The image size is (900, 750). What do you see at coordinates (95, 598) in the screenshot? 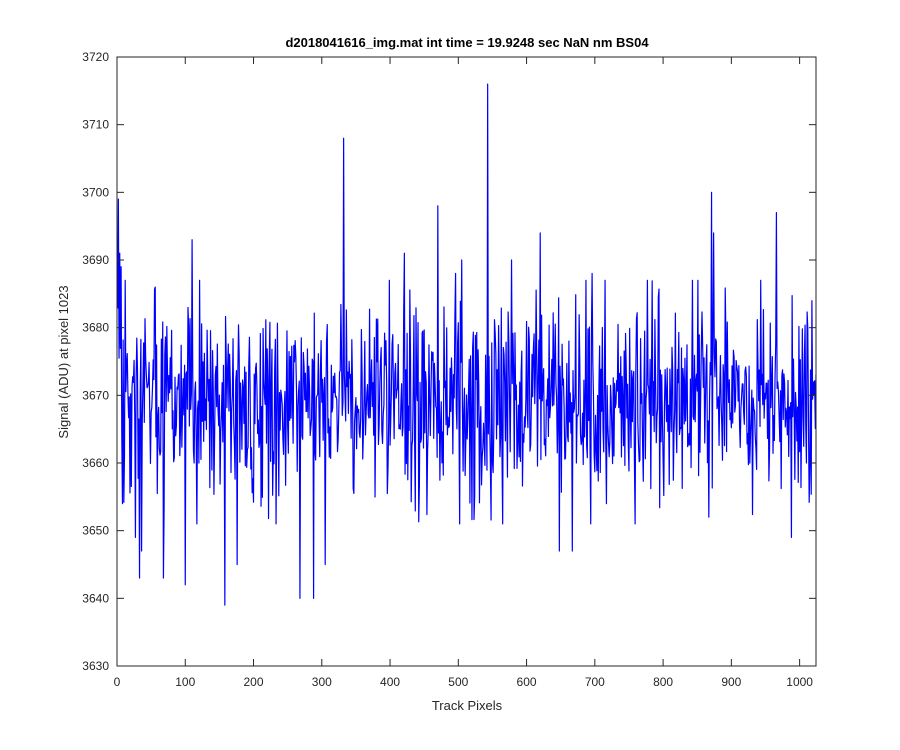
I see `y-tick-label: 3640` at bounding box center [95, 598].